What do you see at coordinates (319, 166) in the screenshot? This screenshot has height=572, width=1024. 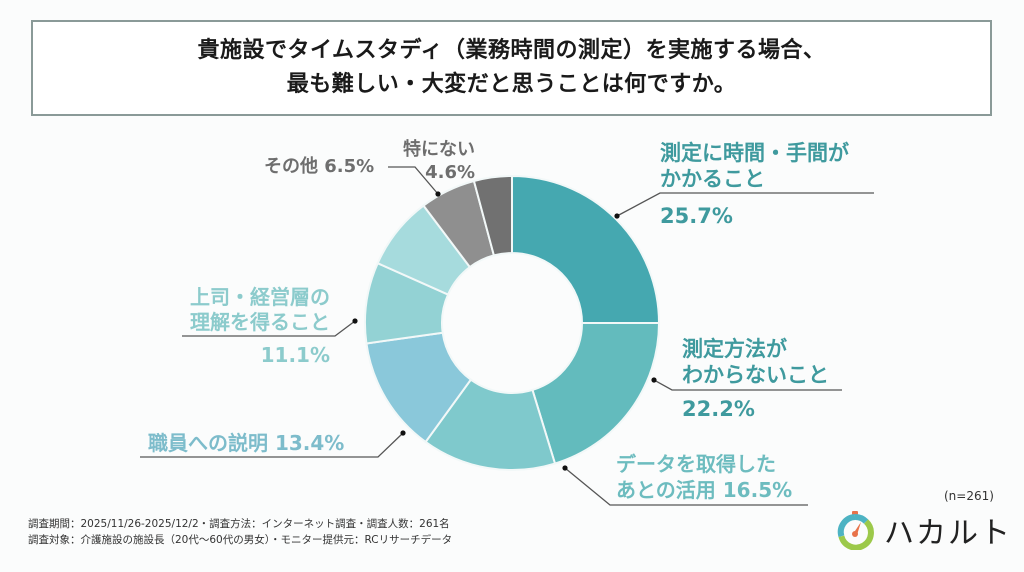 I see `slice-label-with-value: その他 6.5%` at bounding box center [319, 166].